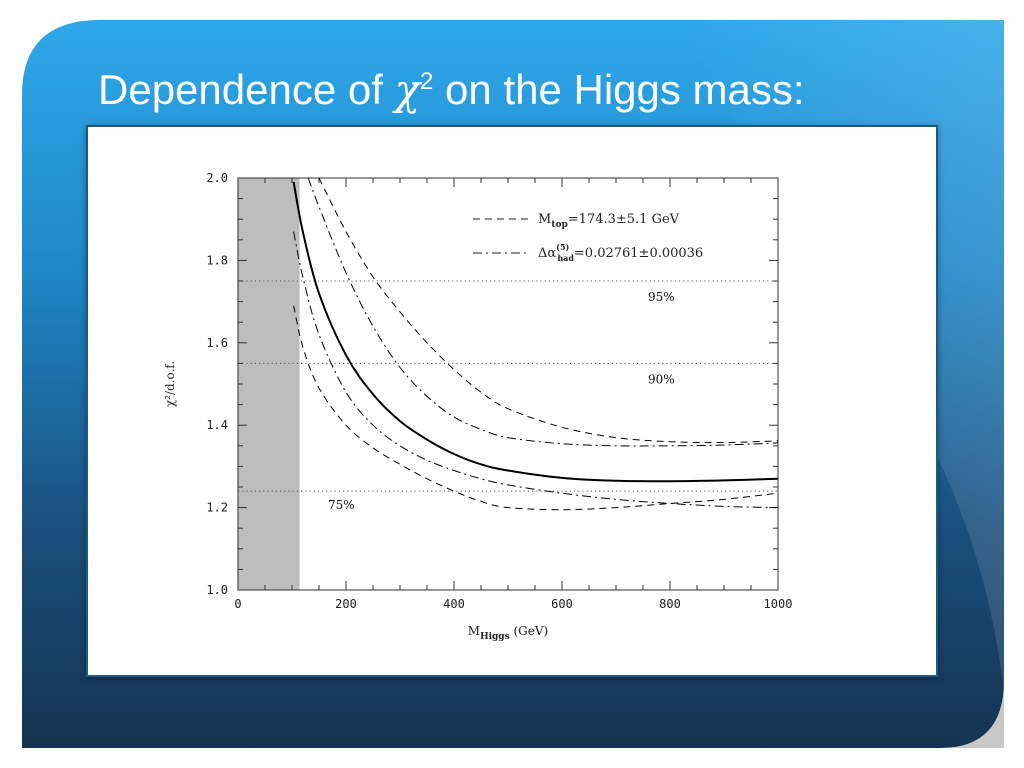  Describe the element at coordinates (661, 297) in the screenshot. I see `cl-label-95: 95%` at that location.